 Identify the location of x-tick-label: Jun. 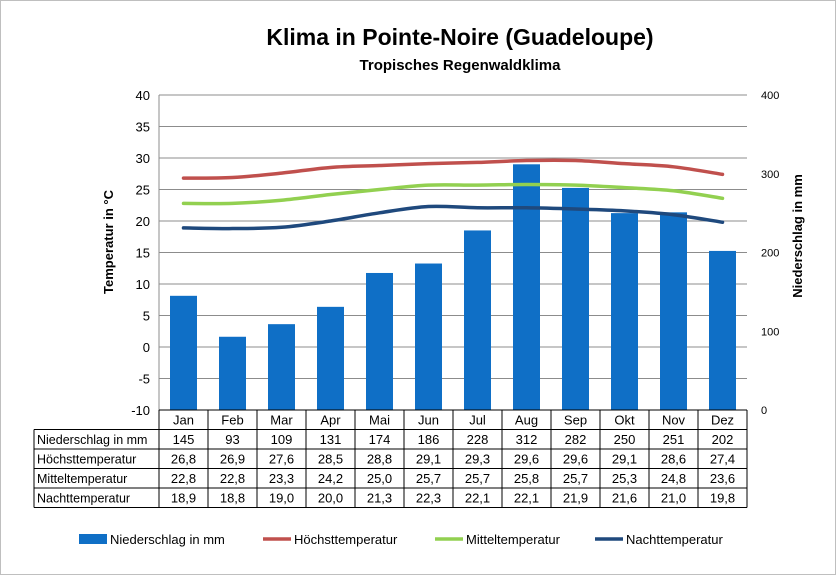
(428, 420).